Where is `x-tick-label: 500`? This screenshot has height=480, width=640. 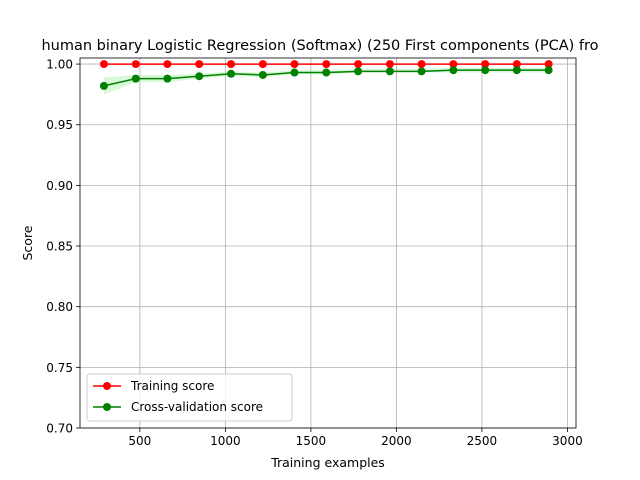 x-tick-label: 500 is located at coordinates (139, 441).